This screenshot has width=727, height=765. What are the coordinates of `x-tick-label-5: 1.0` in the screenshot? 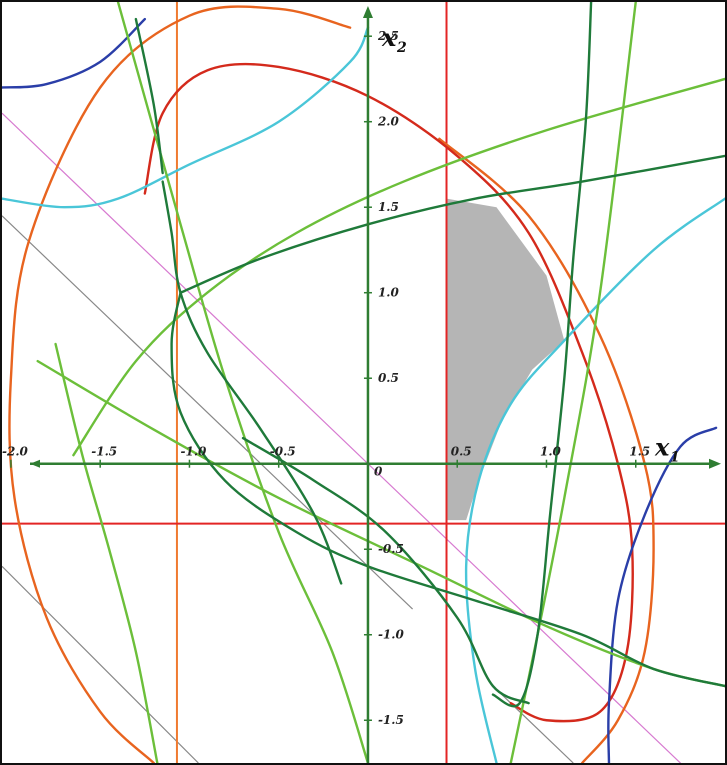 It's located at (551, 452).